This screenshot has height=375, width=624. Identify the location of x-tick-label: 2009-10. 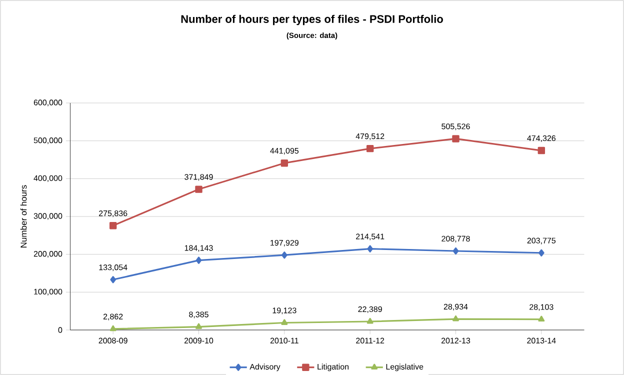
(199, 341).